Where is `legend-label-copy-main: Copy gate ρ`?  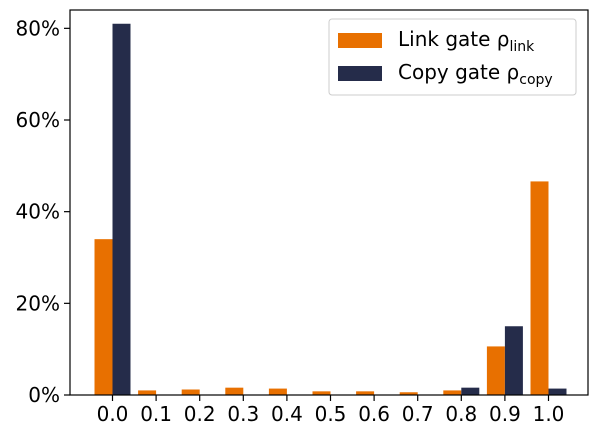 legend-label-copy-main: Copy gate ρ is located at coordinates (458, 72).